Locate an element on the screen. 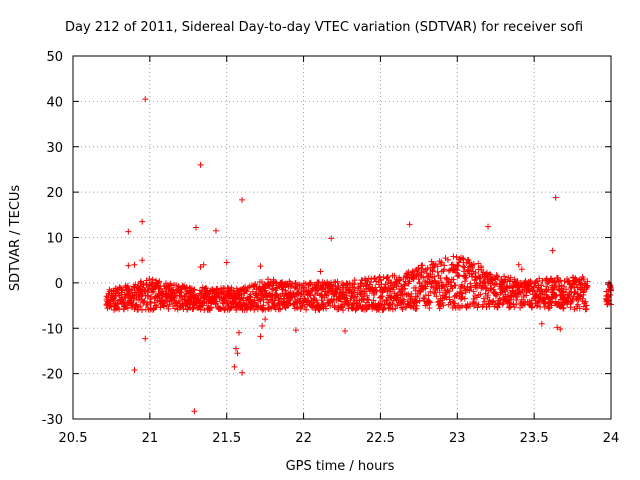 The width and height of the screenshot is (640, 480). x-tick-label: 21.5 is located at coordinates (226, 438).